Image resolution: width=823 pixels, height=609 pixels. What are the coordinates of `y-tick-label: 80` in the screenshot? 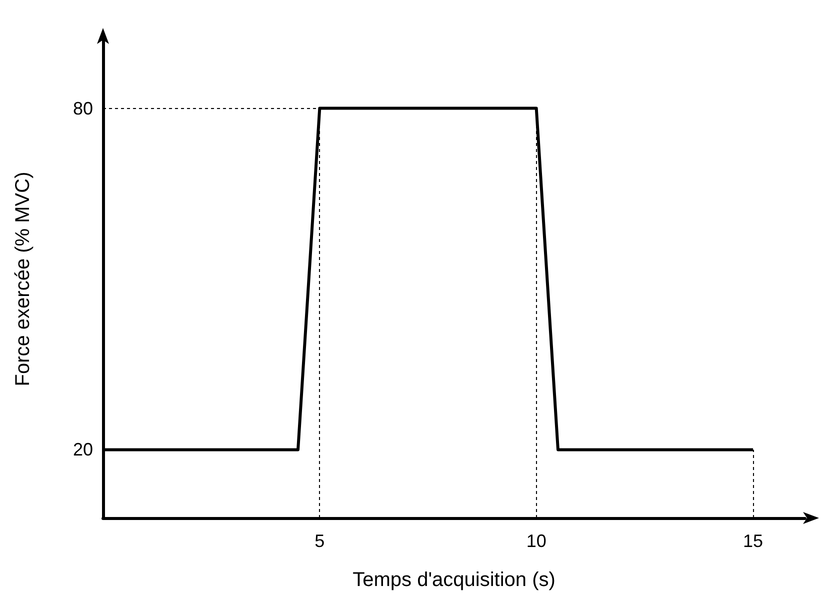 It's located at (82, 108).